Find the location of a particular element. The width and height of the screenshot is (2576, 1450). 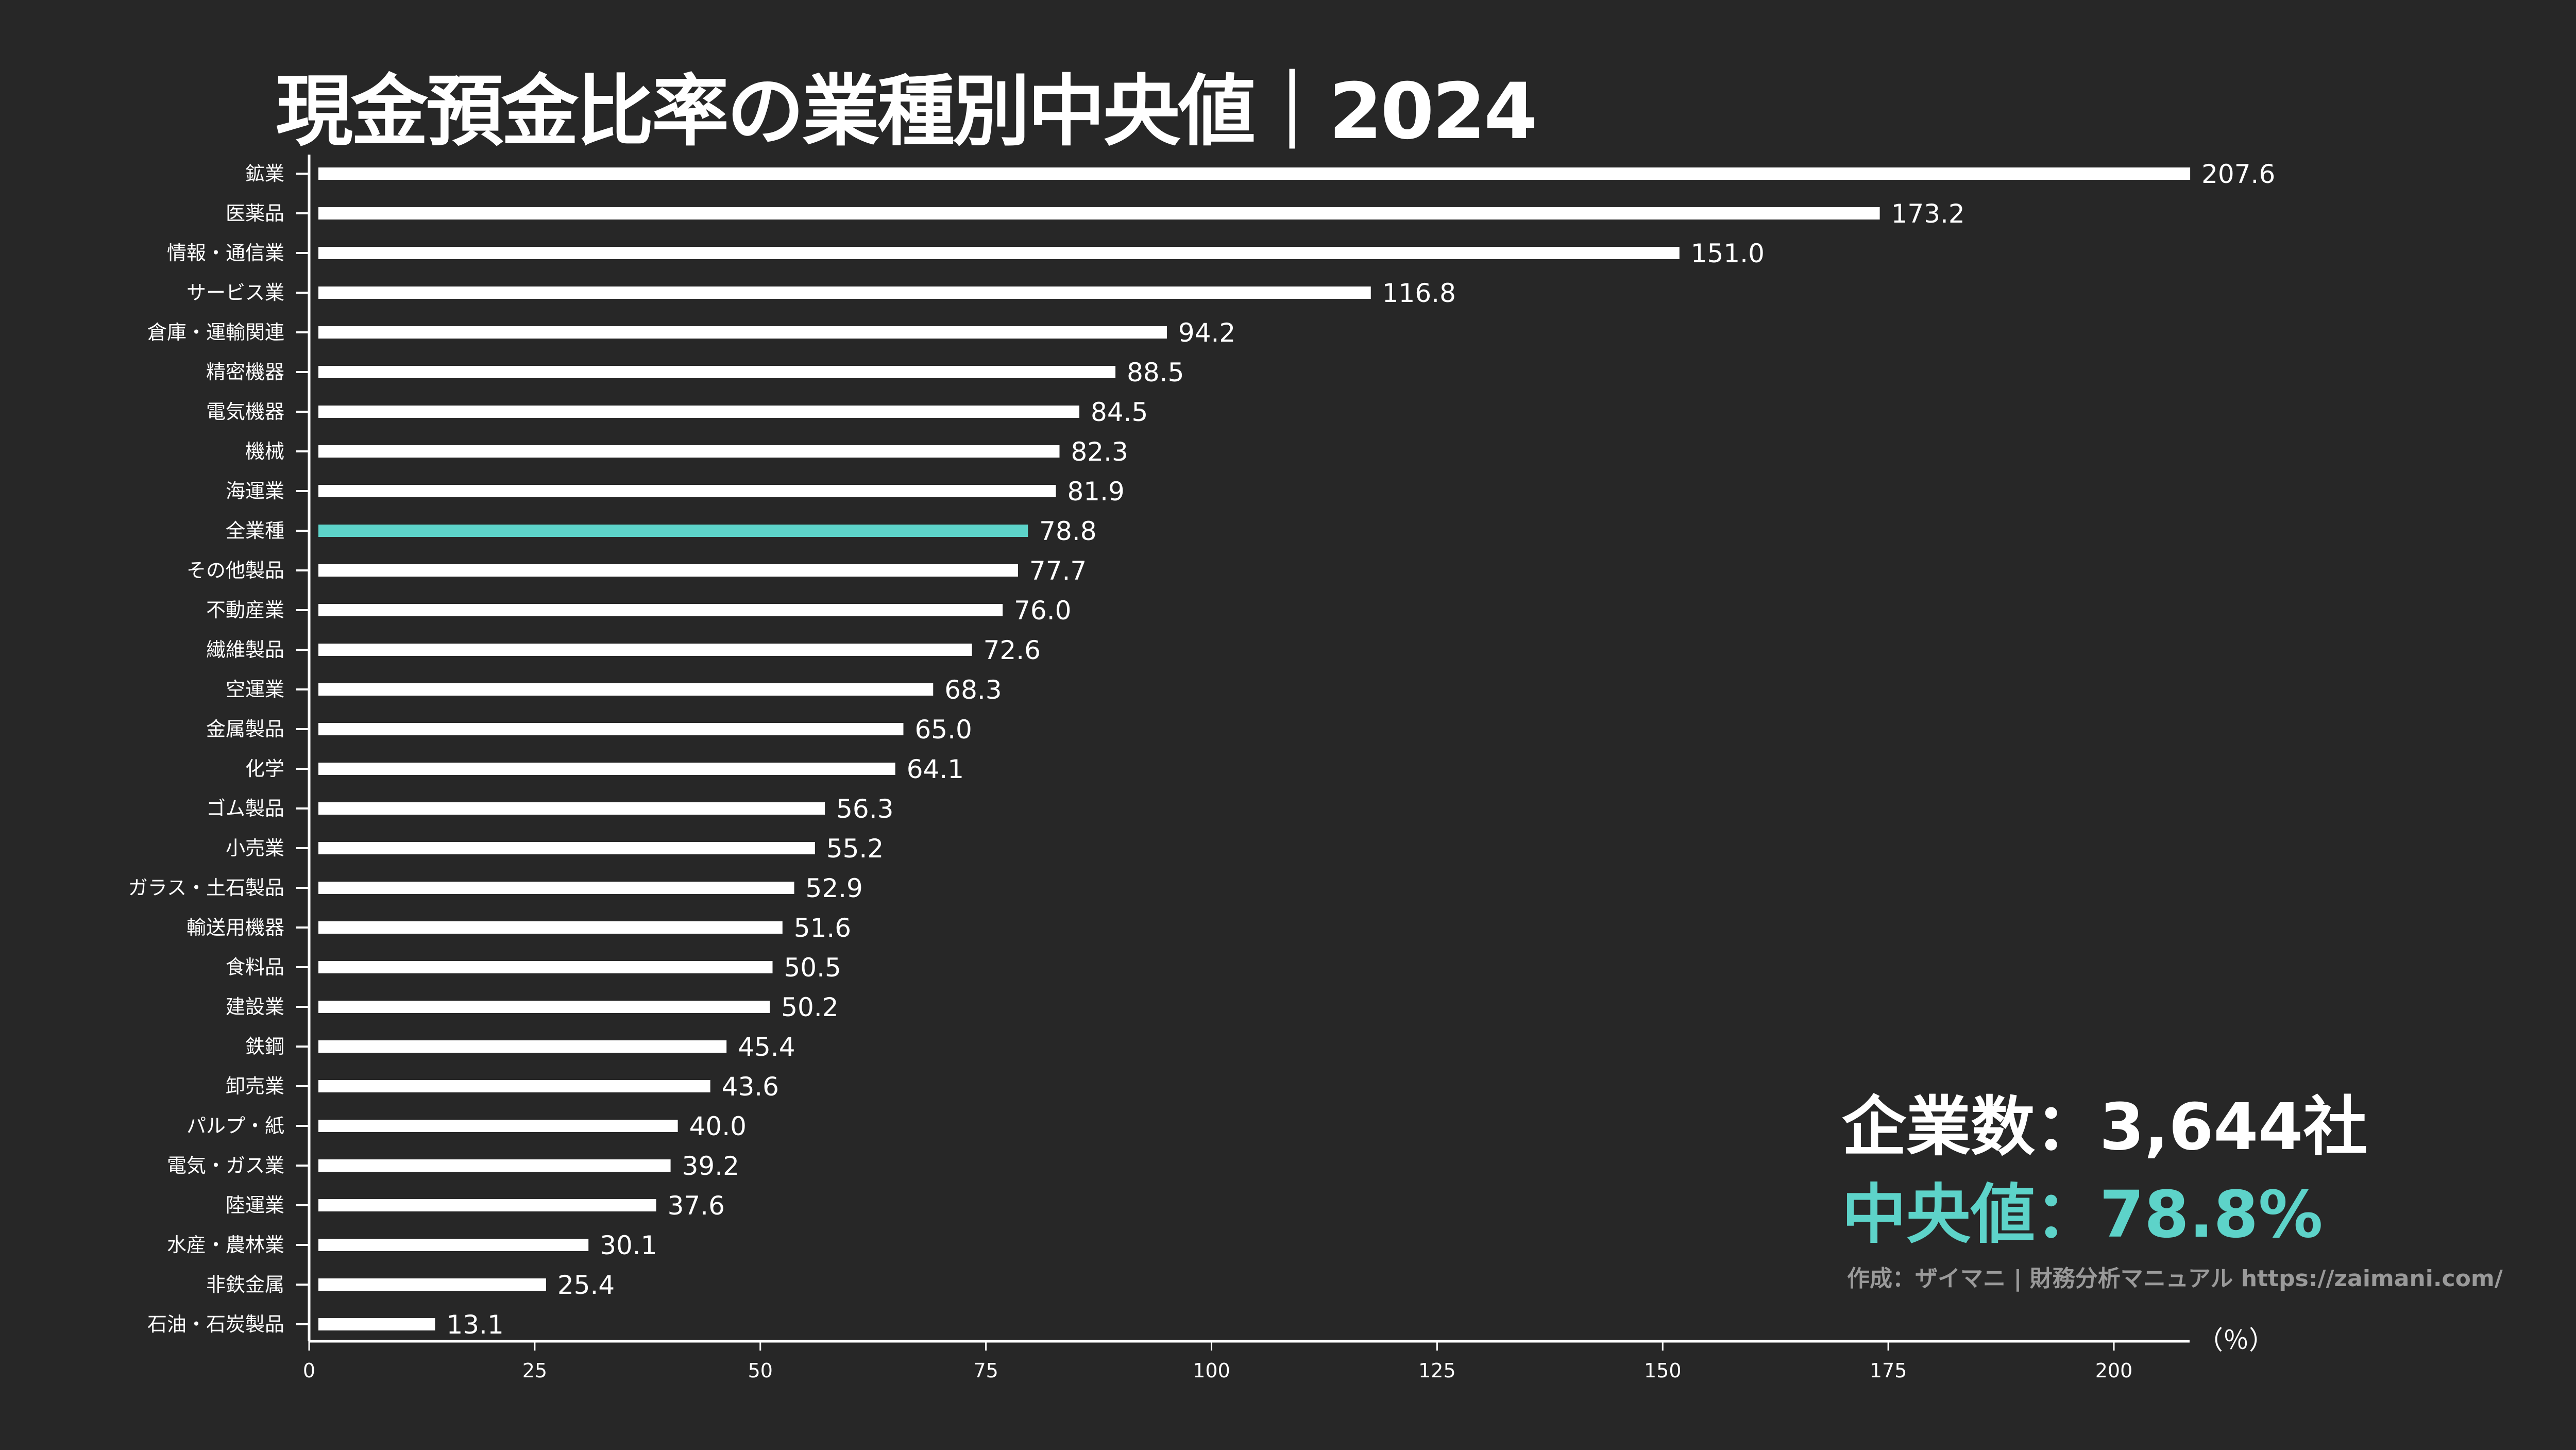

x-tick-label: 75 is located at coordinates (985, 1370).